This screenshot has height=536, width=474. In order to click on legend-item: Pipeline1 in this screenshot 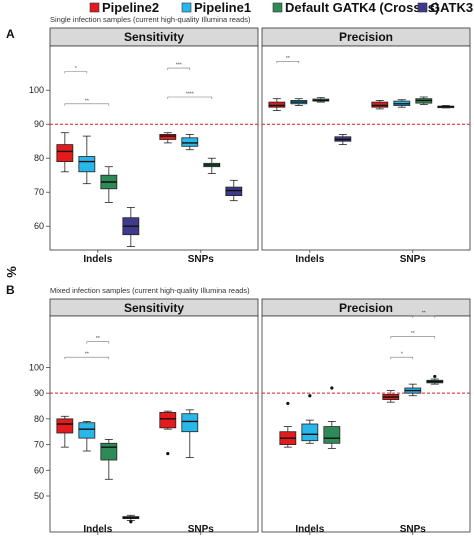, I will do `click(216, 7)`.